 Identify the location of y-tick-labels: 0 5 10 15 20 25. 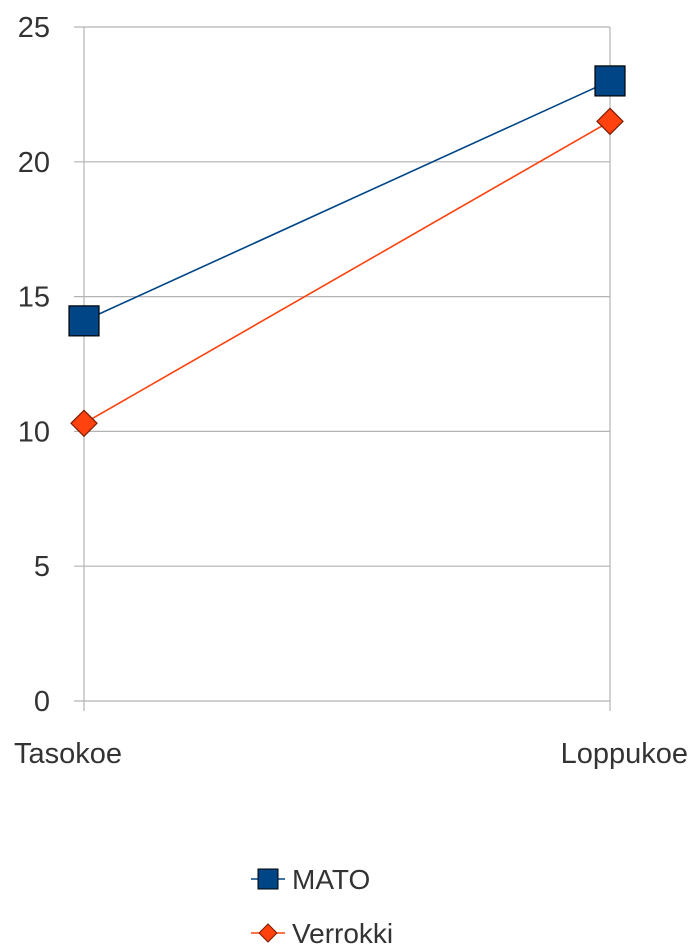
(34, 365).